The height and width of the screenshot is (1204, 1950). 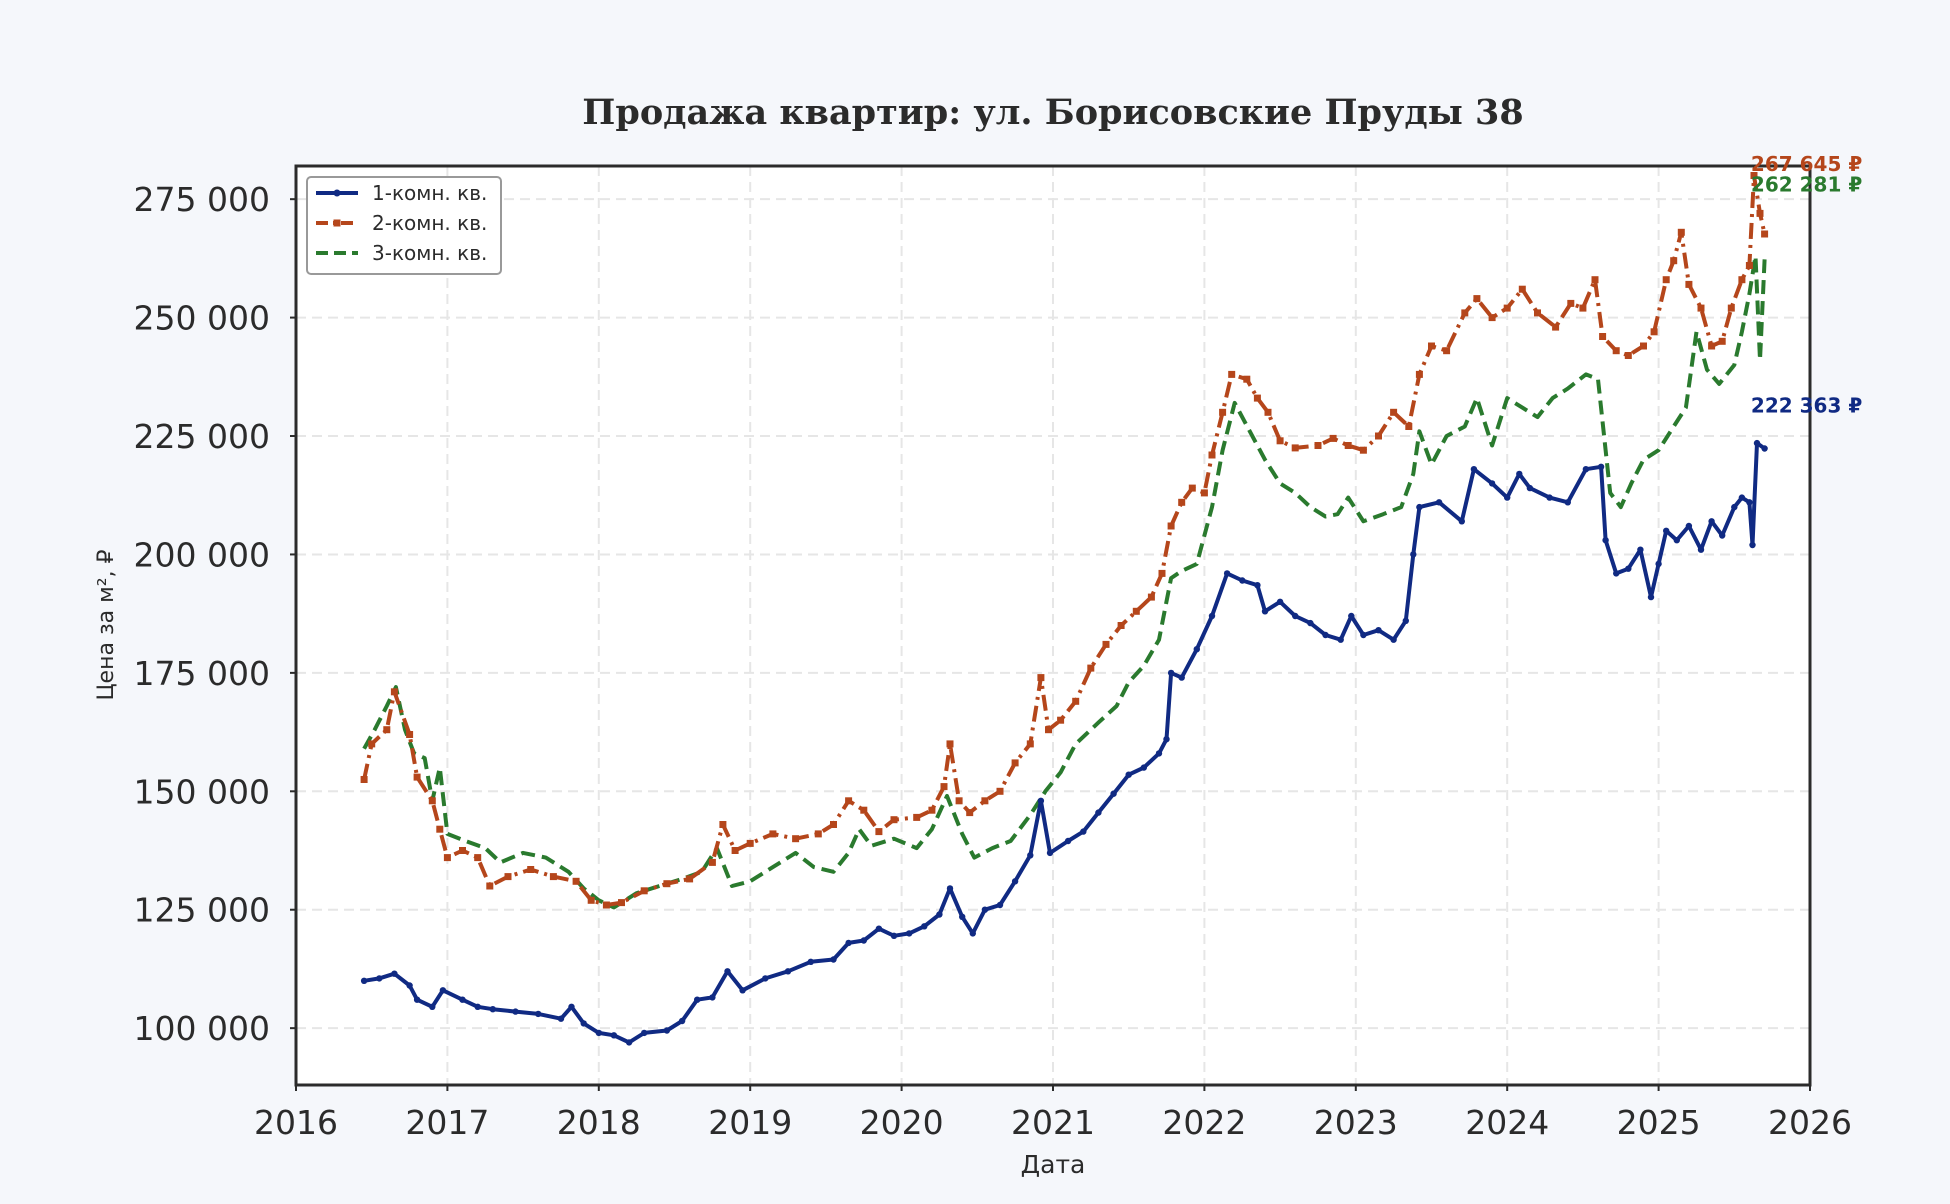 I want to click on last-value-label: 222 363 ₽, so click(x=1806, y=406).